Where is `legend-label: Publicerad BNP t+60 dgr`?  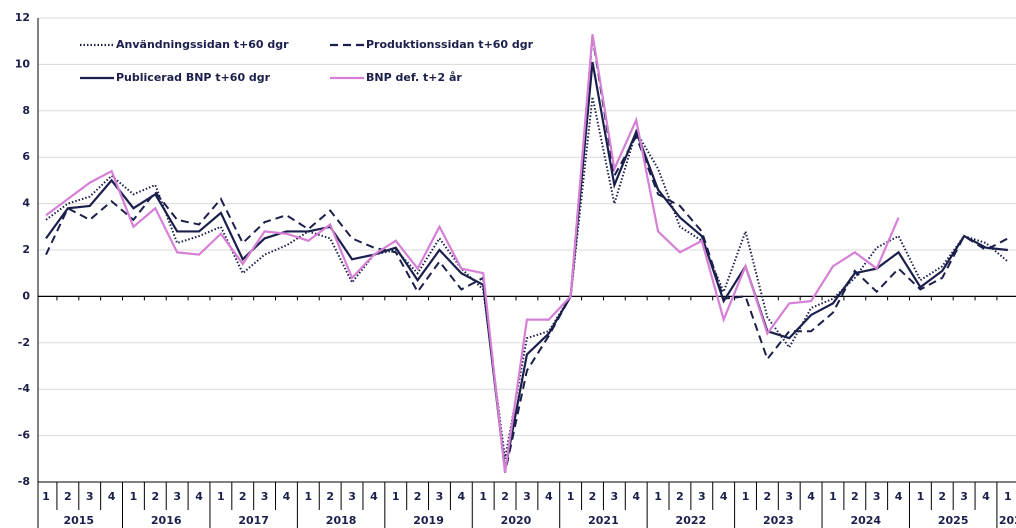 legend-label: Publicerad BNP t+60 dgr is located at coordinates (193, 77).